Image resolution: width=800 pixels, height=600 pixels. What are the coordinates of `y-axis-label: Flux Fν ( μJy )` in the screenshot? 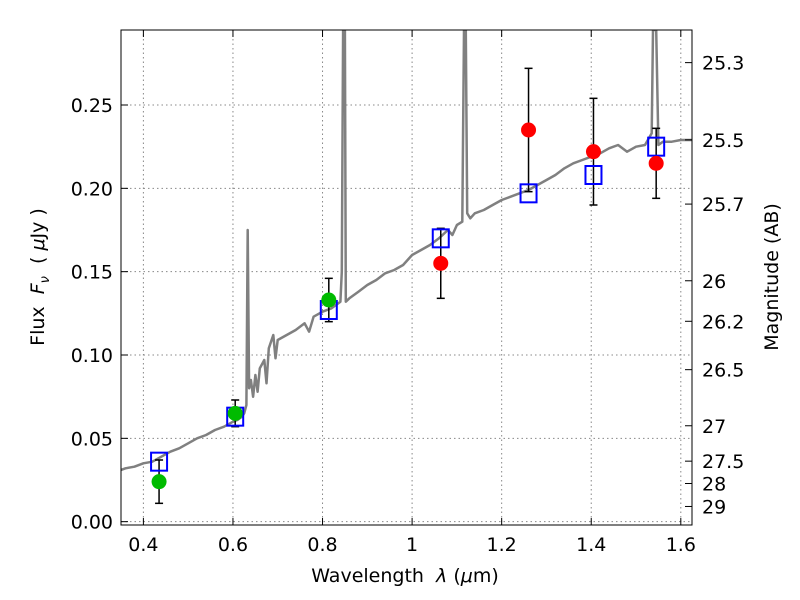 It's located at (40, 277).